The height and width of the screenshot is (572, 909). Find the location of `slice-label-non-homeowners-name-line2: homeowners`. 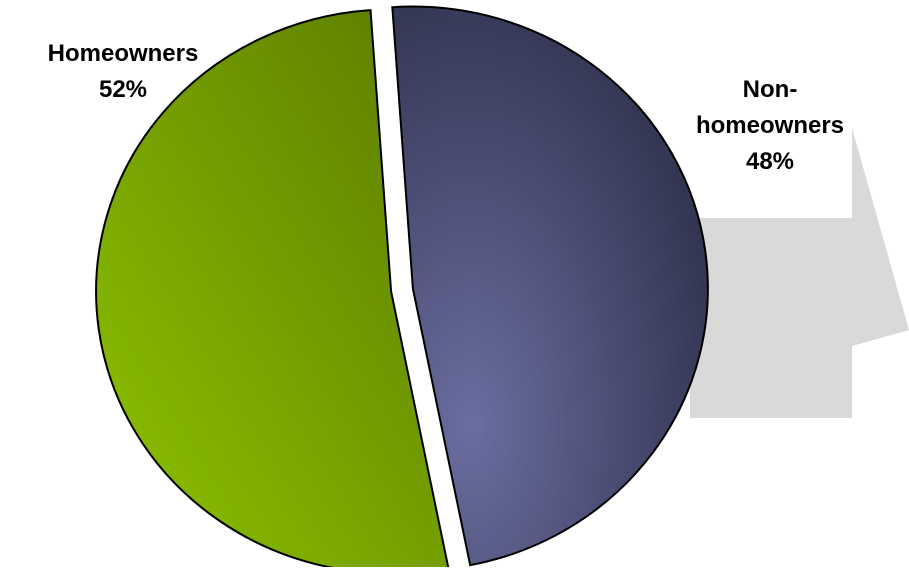

slice-label-non-homeowners-name-line2: homeowners is located at coordinates (770, 125).